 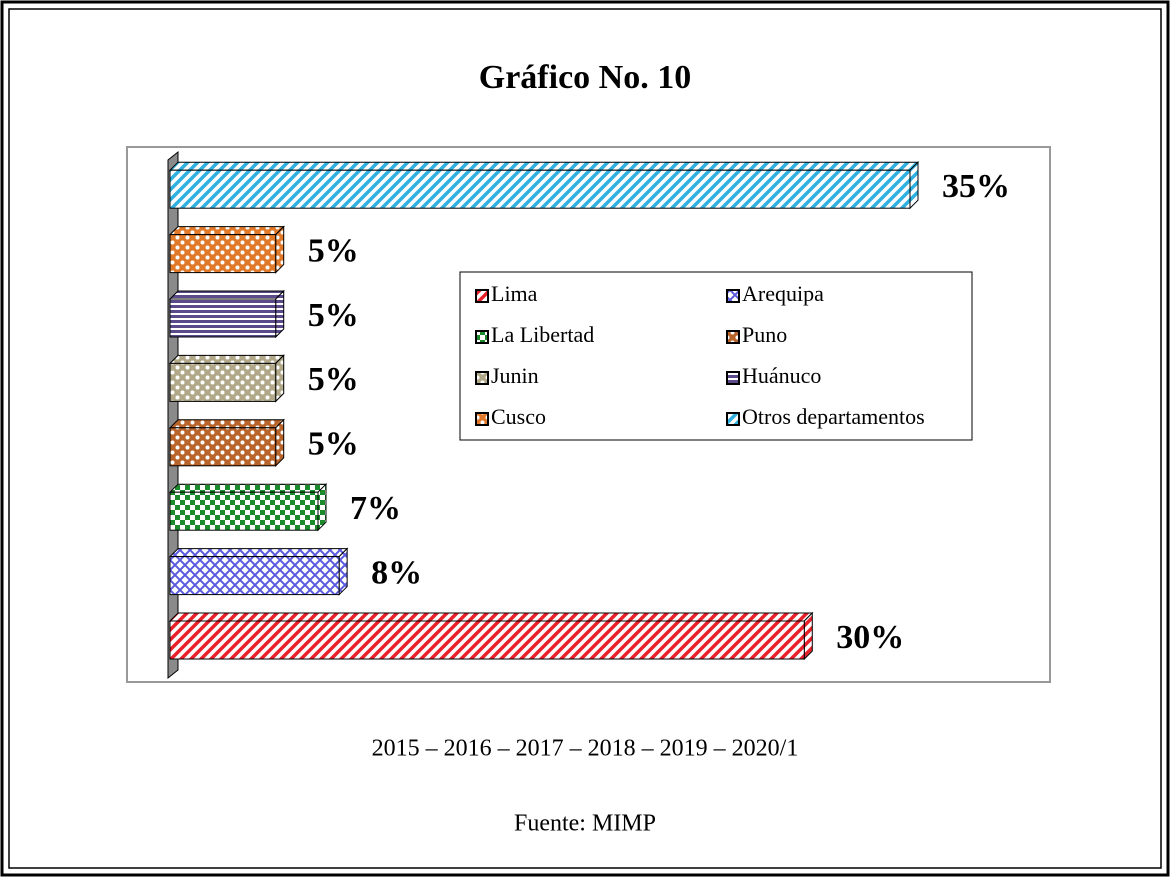 What do you see at coordinates (585, 824) in the screenshot?
I see `source: Fuente: MIMP` at bounding box center [585, 824].